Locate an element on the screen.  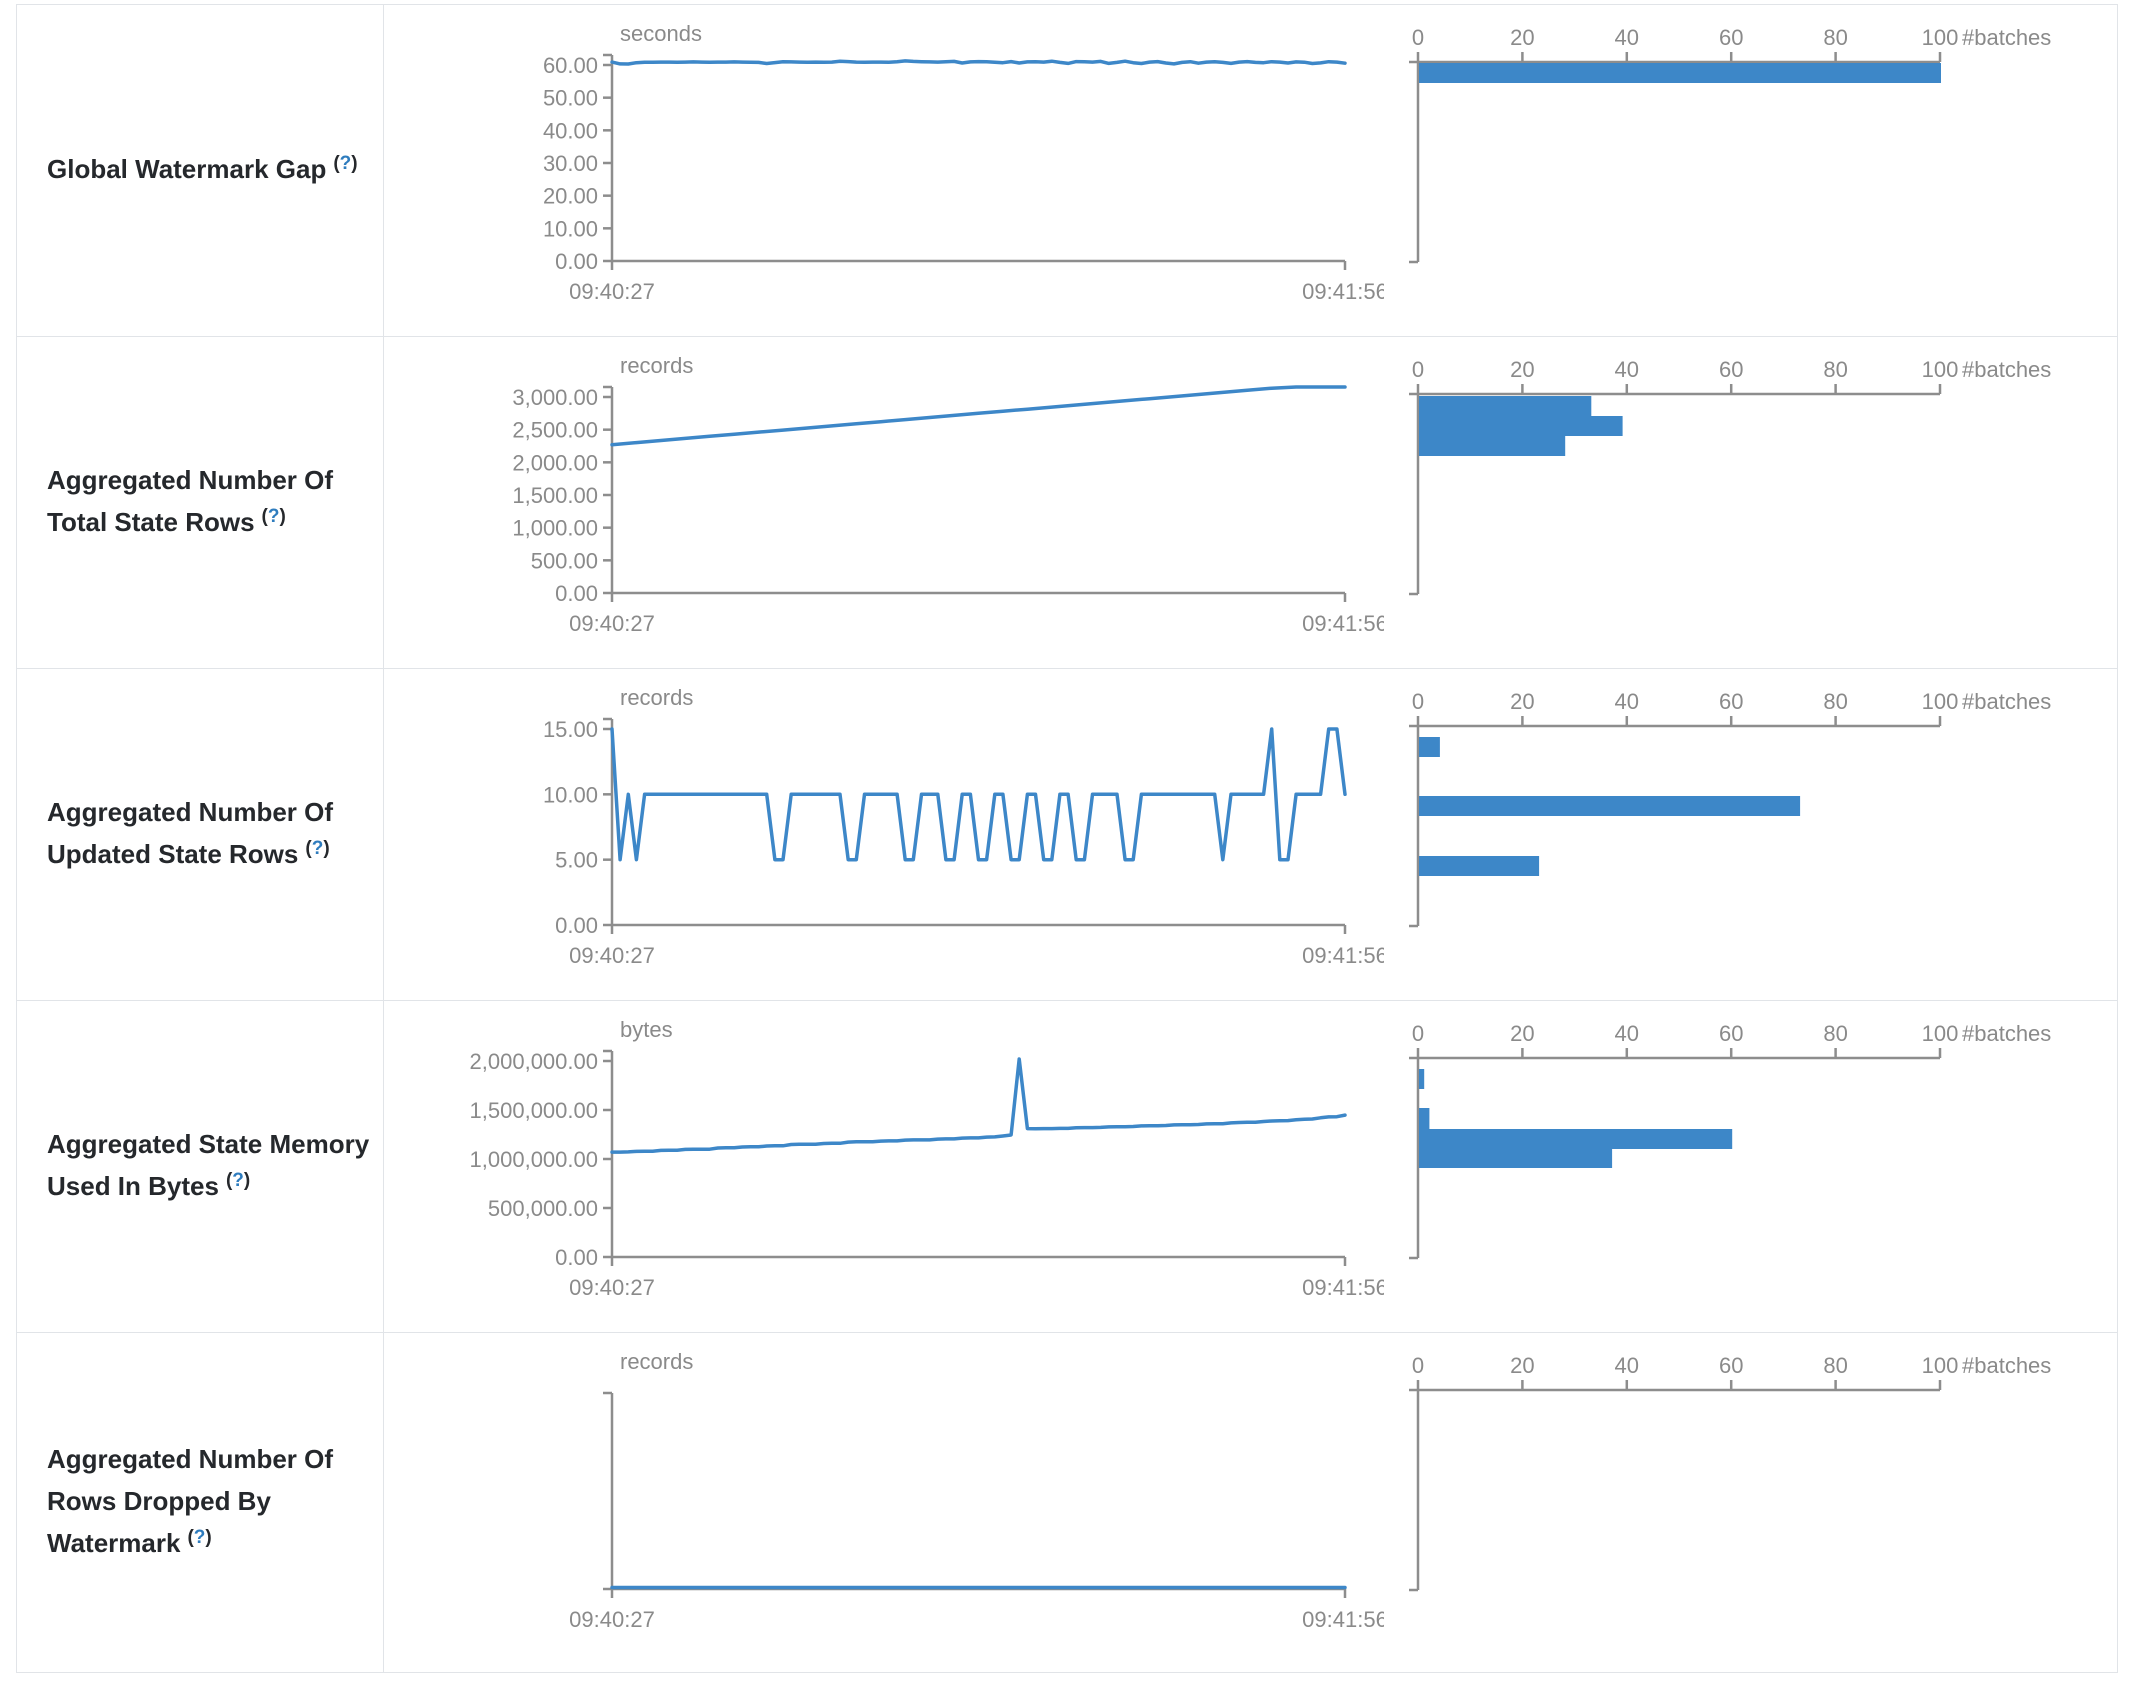
y-tick-label: 500.00 is located at coordinates (564, 560).